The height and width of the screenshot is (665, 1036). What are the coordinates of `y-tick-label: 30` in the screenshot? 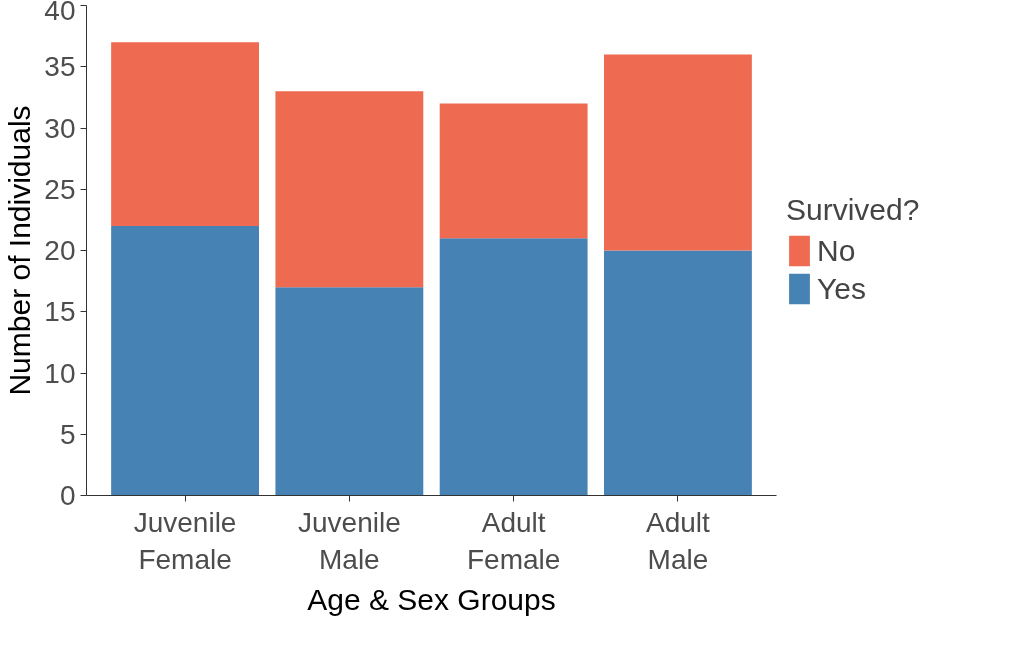 It's located at (60, 128).